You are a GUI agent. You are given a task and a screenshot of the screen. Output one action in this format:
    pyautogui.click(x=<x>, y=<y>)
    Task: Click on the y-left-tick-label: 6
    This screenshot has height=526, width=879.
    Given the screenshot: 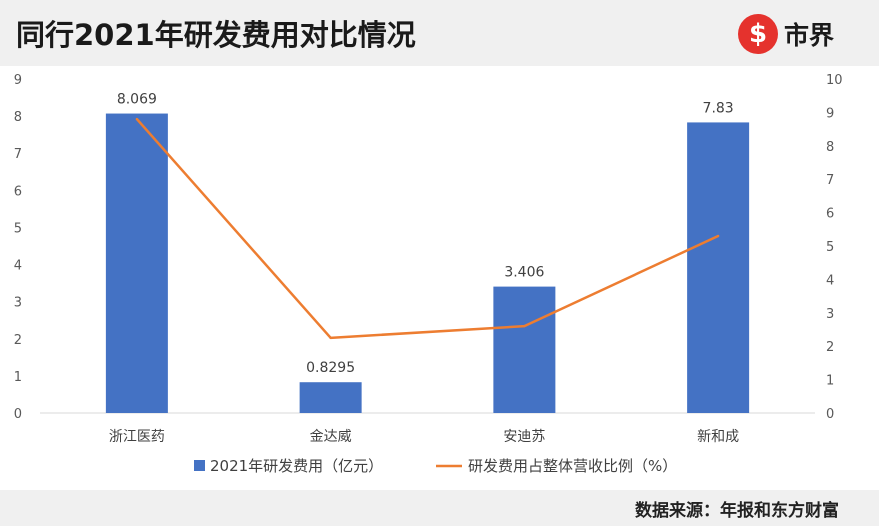 What is the action you would take?
    pyautogui.click(x=18, y=191)
    